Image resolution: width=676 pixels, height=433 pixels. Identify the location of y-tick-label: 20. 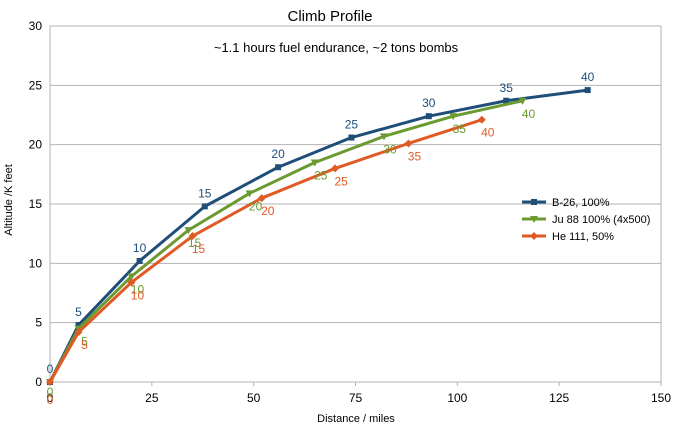
(36, 145).